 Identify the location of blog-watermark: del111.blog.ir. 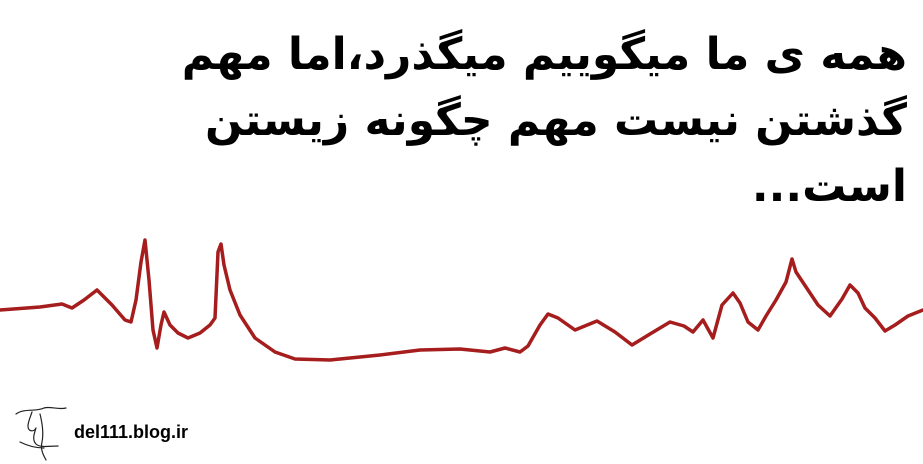
(131, 432).